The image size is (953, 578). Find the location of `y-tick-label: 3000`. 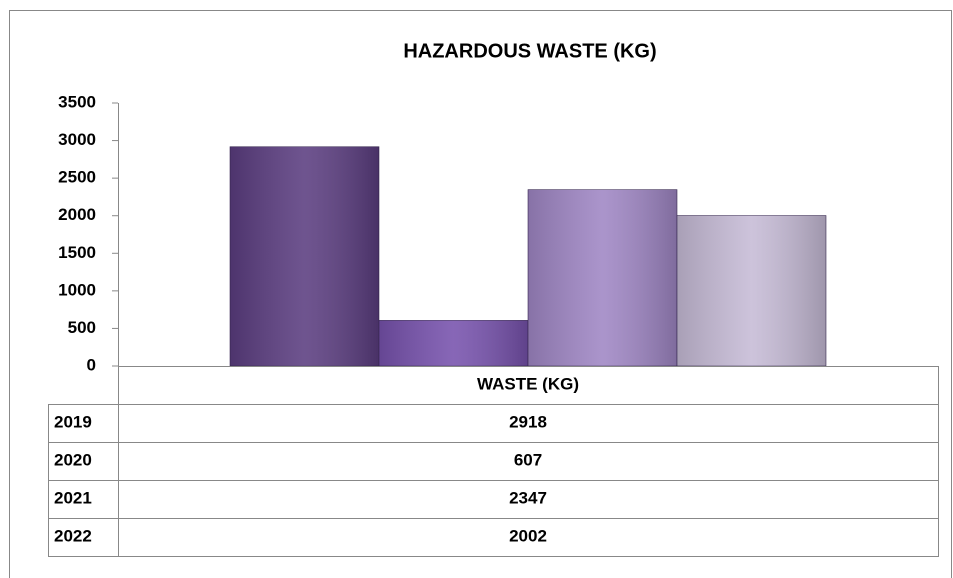

y-tick-label: 3000 is located at coordinates (77, 139).